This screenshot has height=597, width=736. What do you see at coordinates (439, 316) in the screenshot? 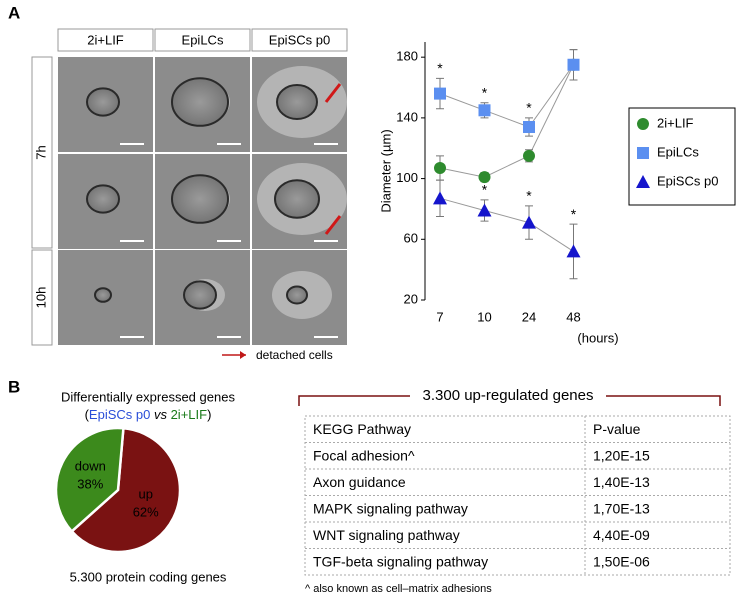
I see `x-tick-label: 7` at bounding box center [439, 316].